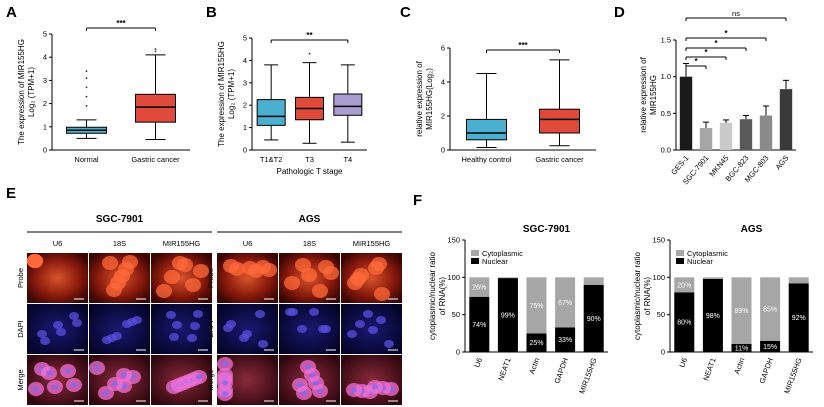  I want to click on panel-label-e: E, so click(11, 193).